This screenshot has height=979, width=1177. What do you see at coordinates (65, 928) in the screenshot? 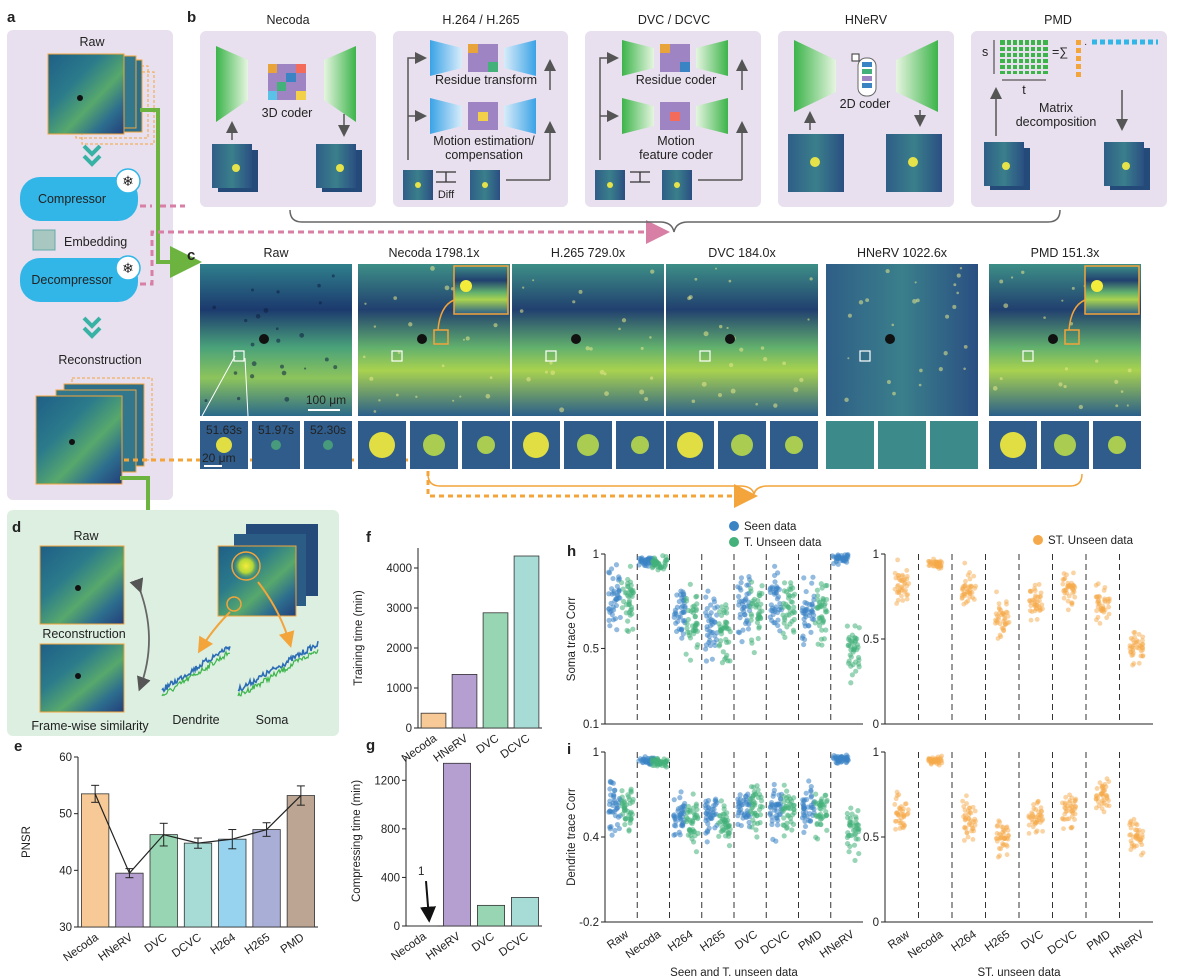
I see `y-tick-label: 30` at bounding box center [65, 928].